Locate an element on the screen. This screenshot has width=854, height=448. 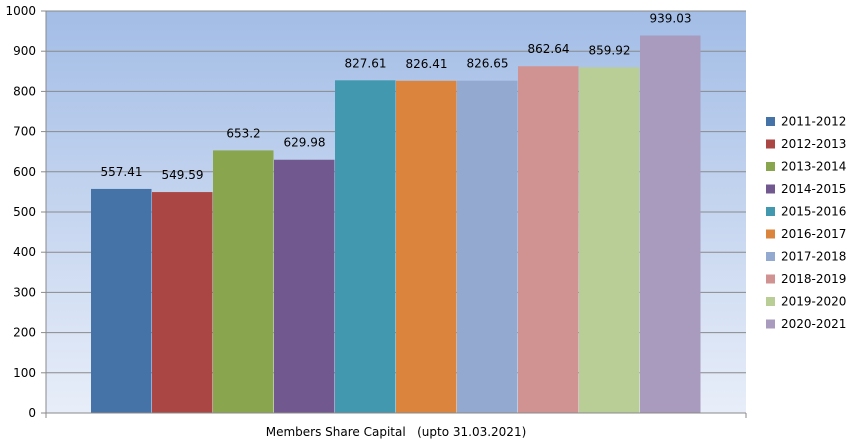
legend-label: 2013-2014 is located at coordinates (813, 167).